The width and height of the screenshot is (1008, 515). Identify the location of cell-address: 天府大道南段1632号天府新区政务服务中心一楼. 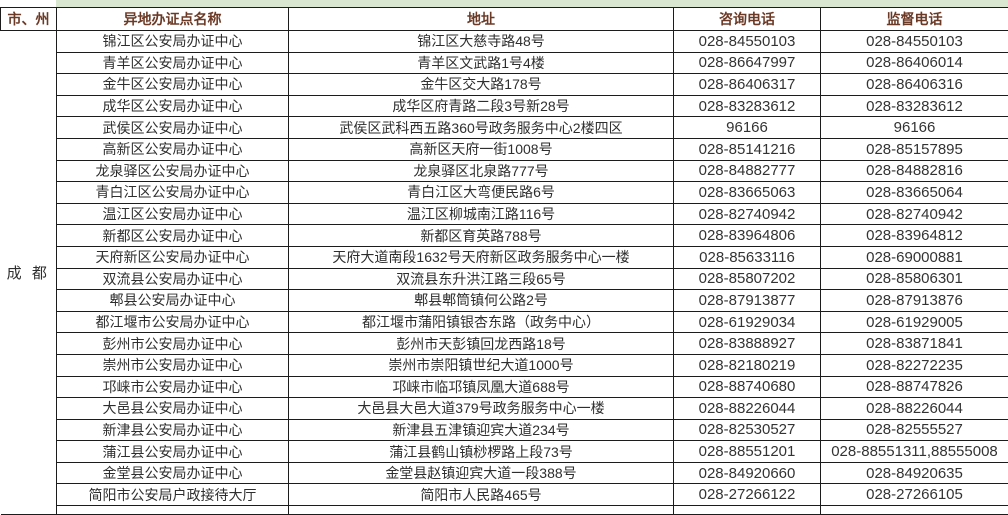
(481, 257).